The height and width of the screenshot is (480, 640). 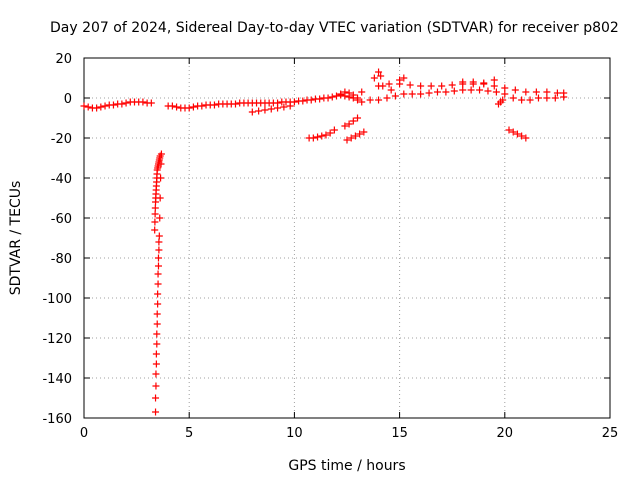 I want to click on series-main-b-lower, so click(x=271, y=109).